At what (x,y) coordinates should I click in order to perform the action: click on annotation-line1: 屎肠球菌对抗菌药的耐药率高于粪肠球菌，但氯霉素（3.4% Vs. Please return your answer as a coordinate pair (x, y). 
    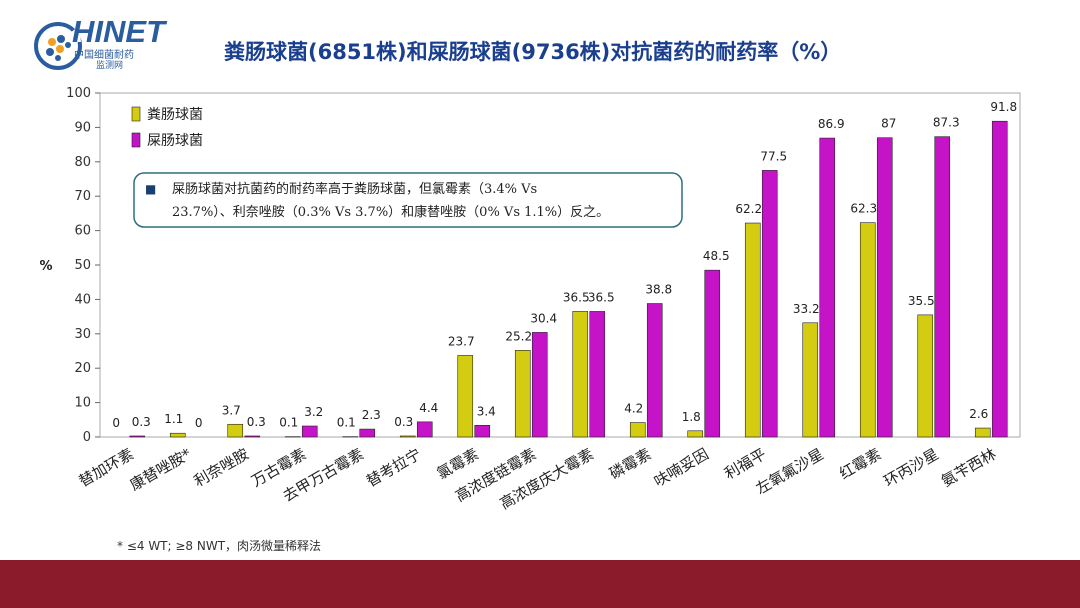
    Looking at the image, I should click on (354, 189).